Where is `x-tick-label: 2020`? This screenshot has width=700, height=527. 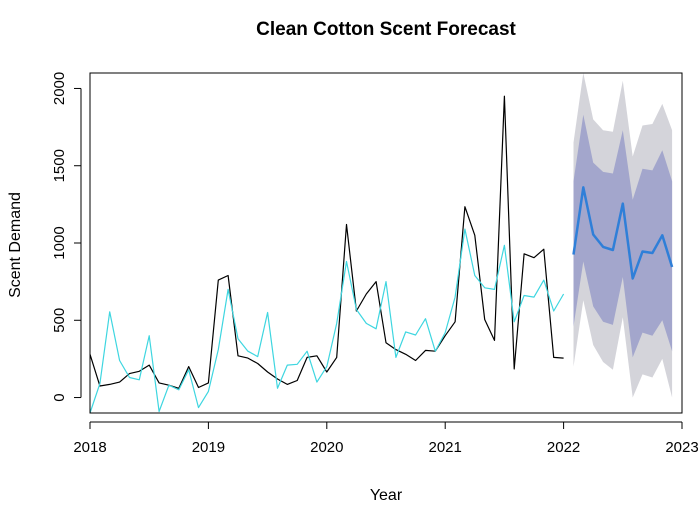 x-tick-label: 2020 is located at coordinates (326, 447).